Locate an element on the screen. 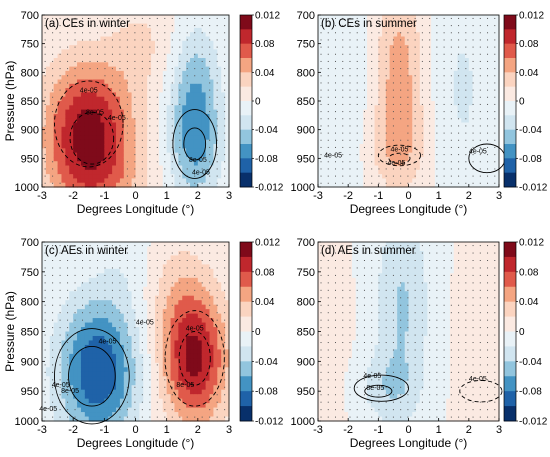 The width and height of the screenshot is (550, 457). contour-label: 4e-05 is located at coordinates (117, 118).